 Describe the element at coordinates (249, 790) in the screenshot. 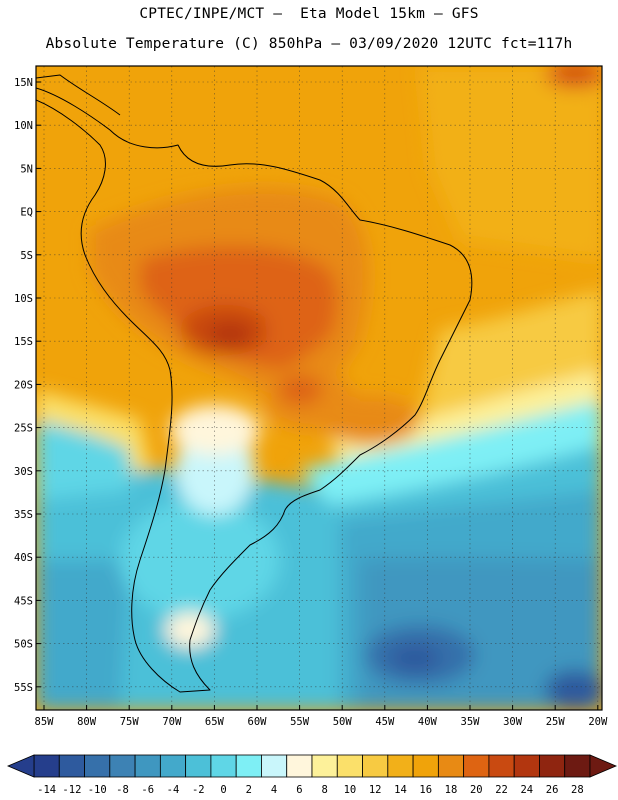

I see `colorbar-label: 2` at that location.